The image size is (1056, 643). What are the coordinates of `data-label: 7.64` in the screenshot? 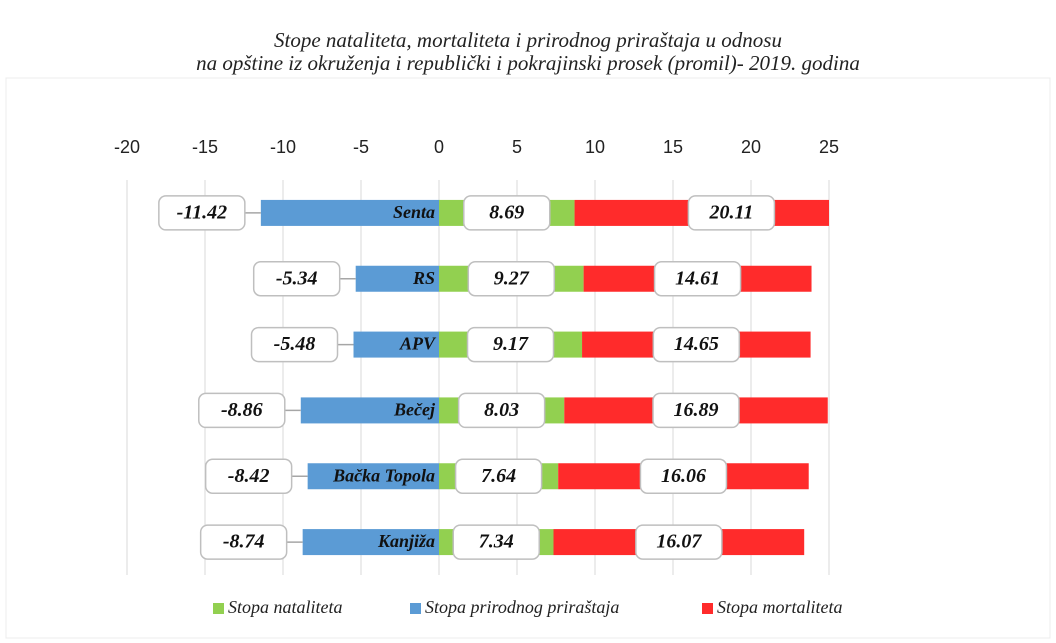 It's located at (498, 476).